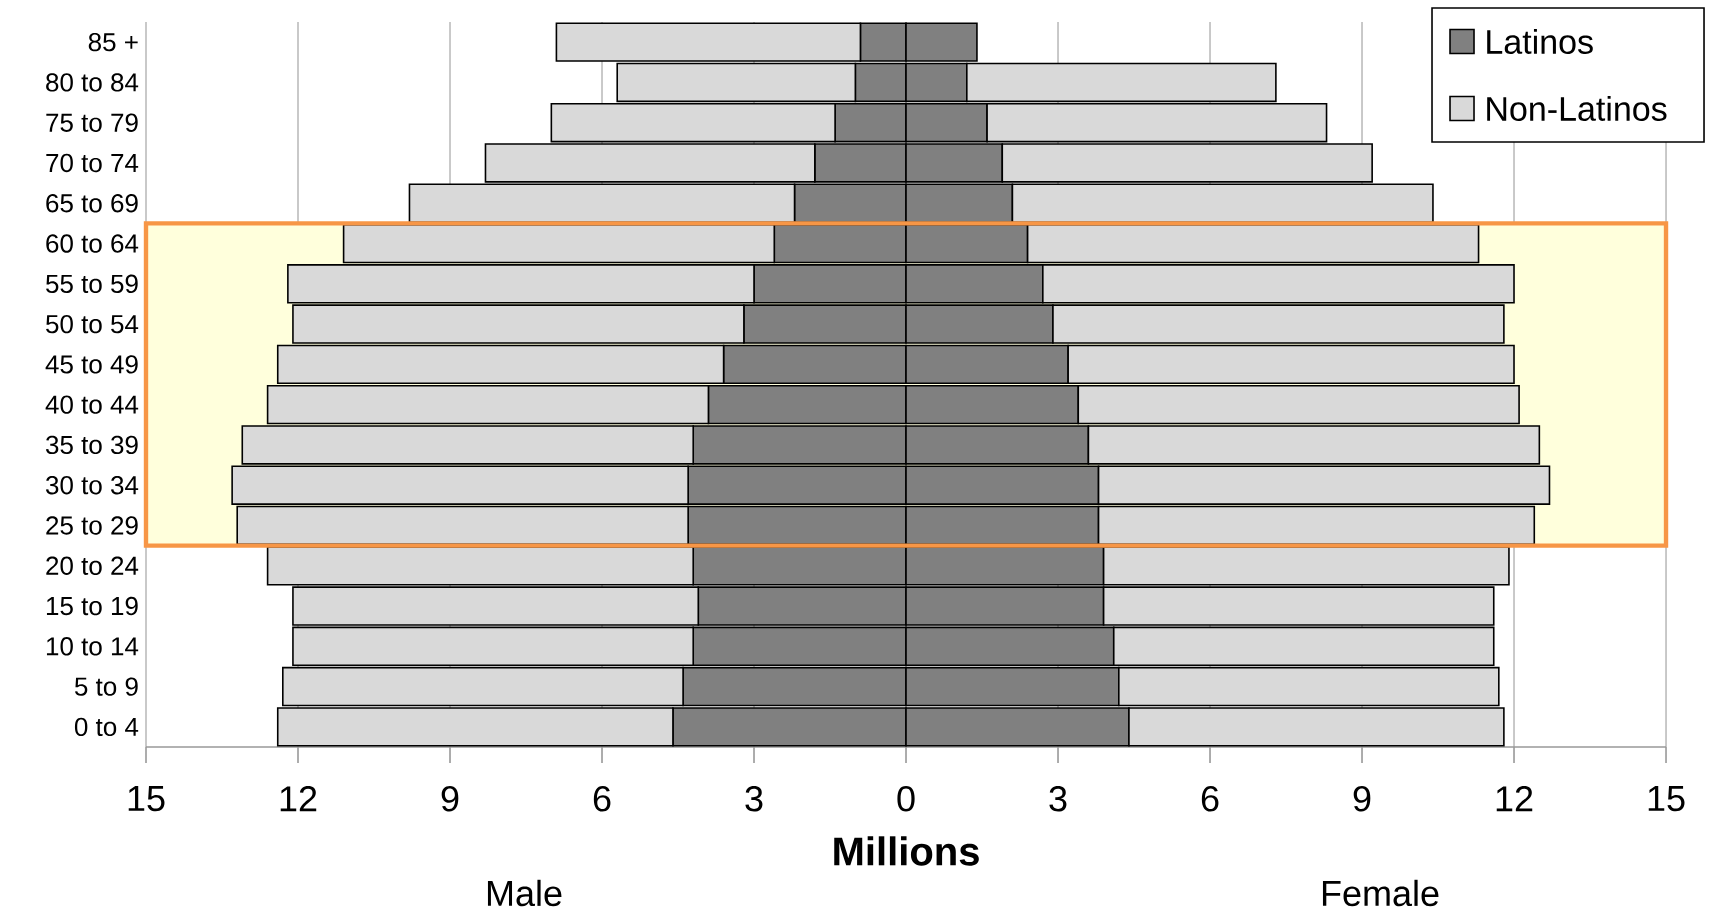 The image size is (1713, 923). Describe the element at coordinates (1380, 893) in the screenshot. I see `text: Female` at that location.